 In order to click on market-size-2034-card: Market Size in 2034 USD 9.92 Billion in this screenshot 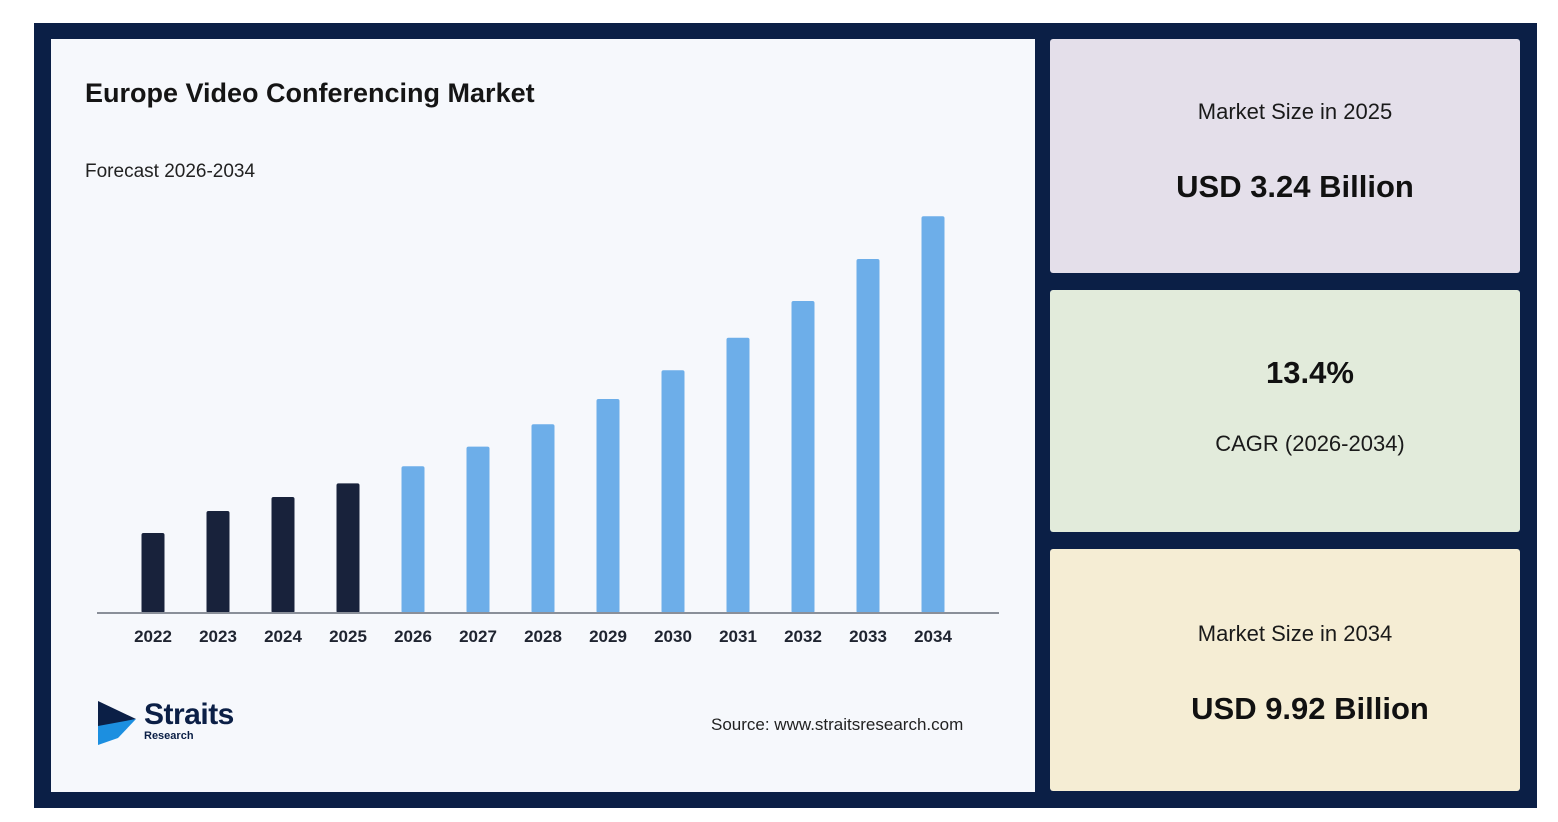, I will do `click(1285, 670)`.